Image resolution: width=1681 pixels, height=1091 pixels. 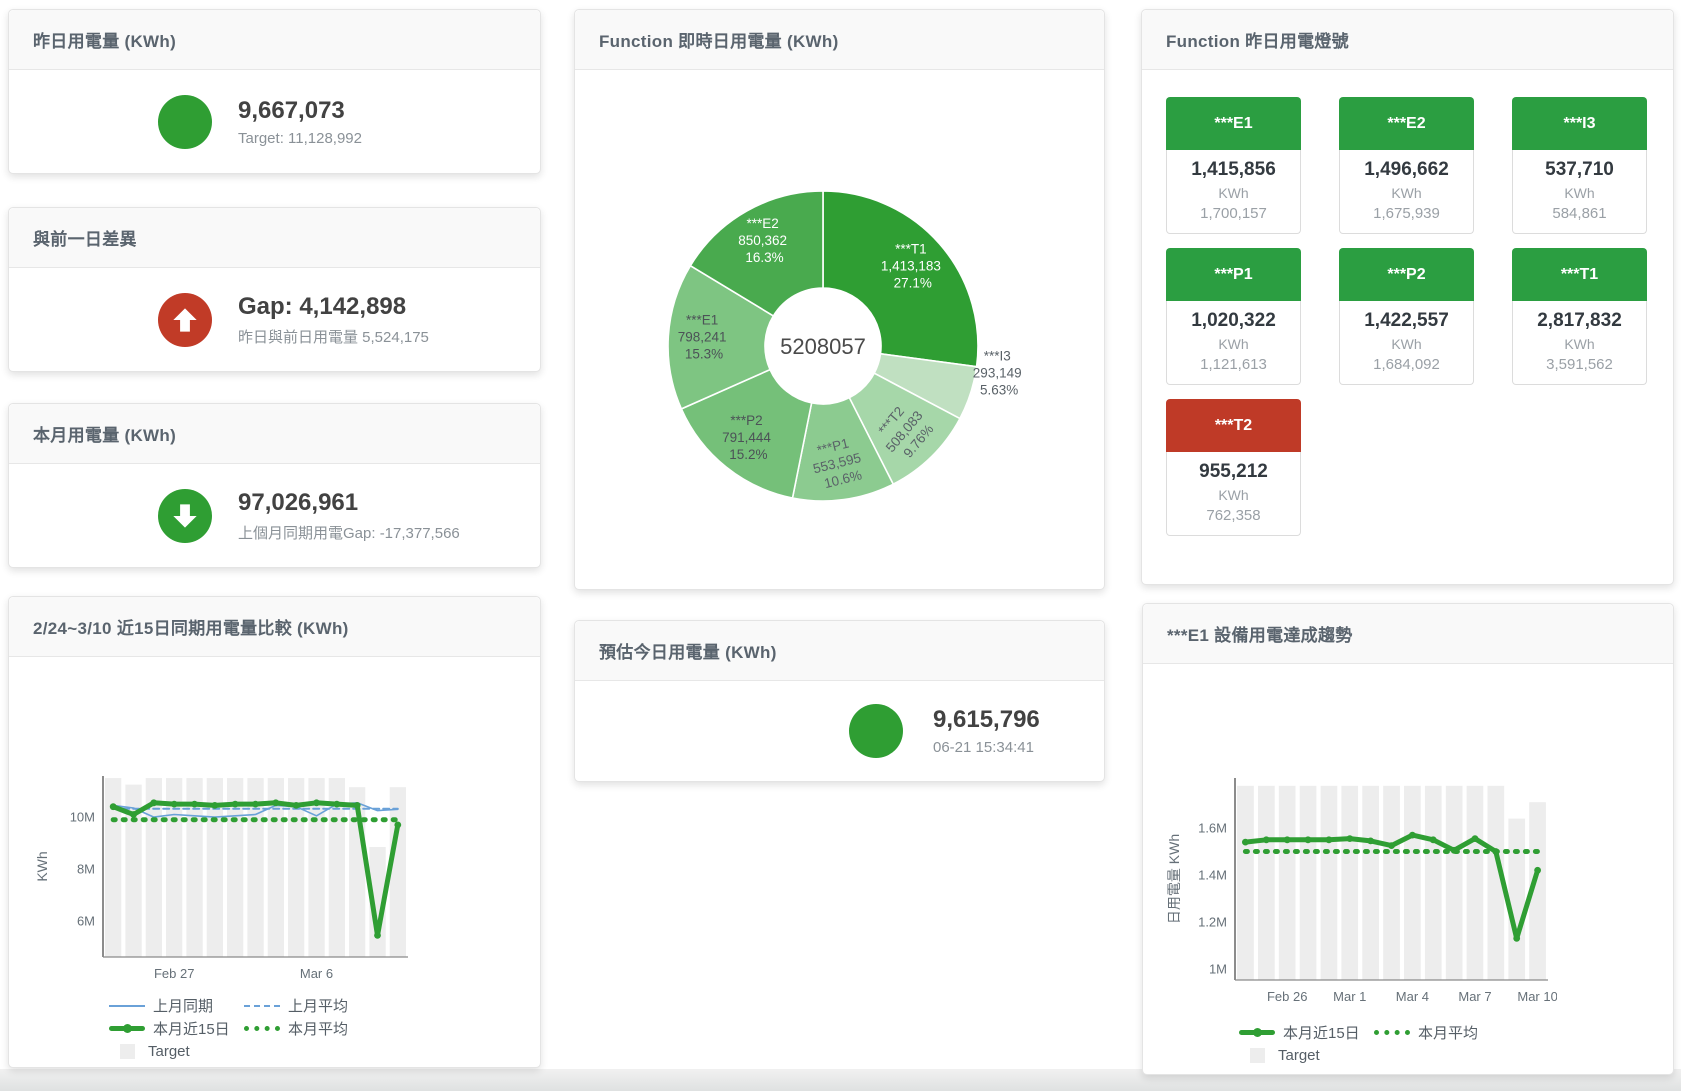 I want to click on status-tile-T1: ***T1 2,817,832 KWh 3,591,562, so click(x=1579, y=316).